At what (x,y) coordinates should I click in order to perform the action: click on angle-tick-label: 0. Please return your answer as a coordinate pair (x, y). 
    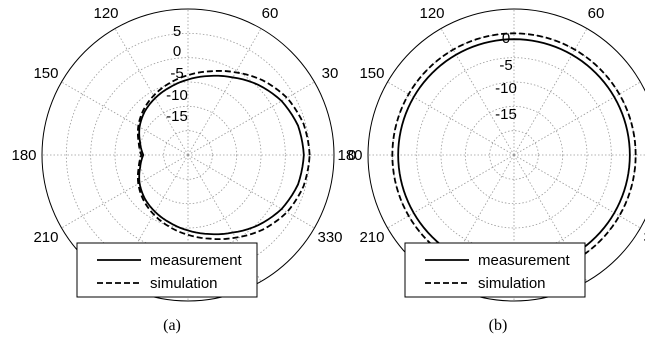
    Looking at the image, I should click on (352, 155).